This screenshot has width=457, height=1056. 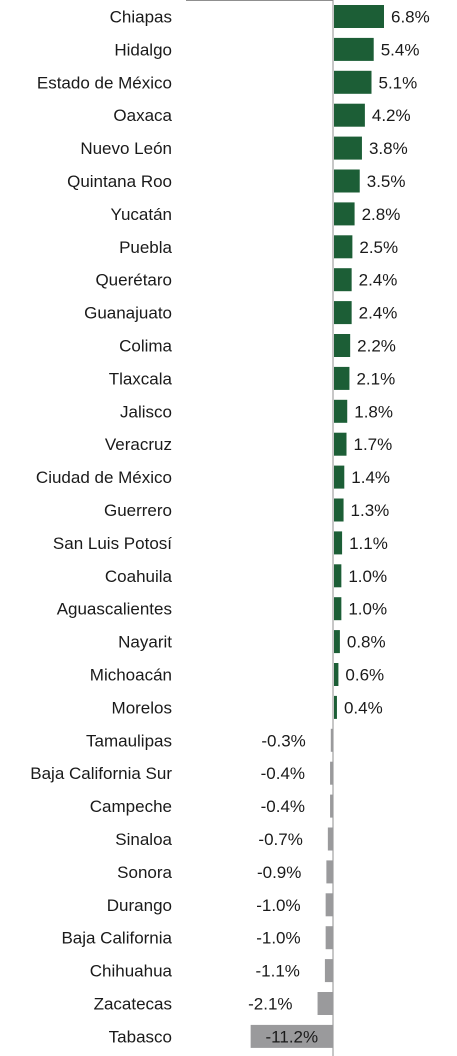 I want to click on category-label: Querétaro, so click(x=133, y=280).